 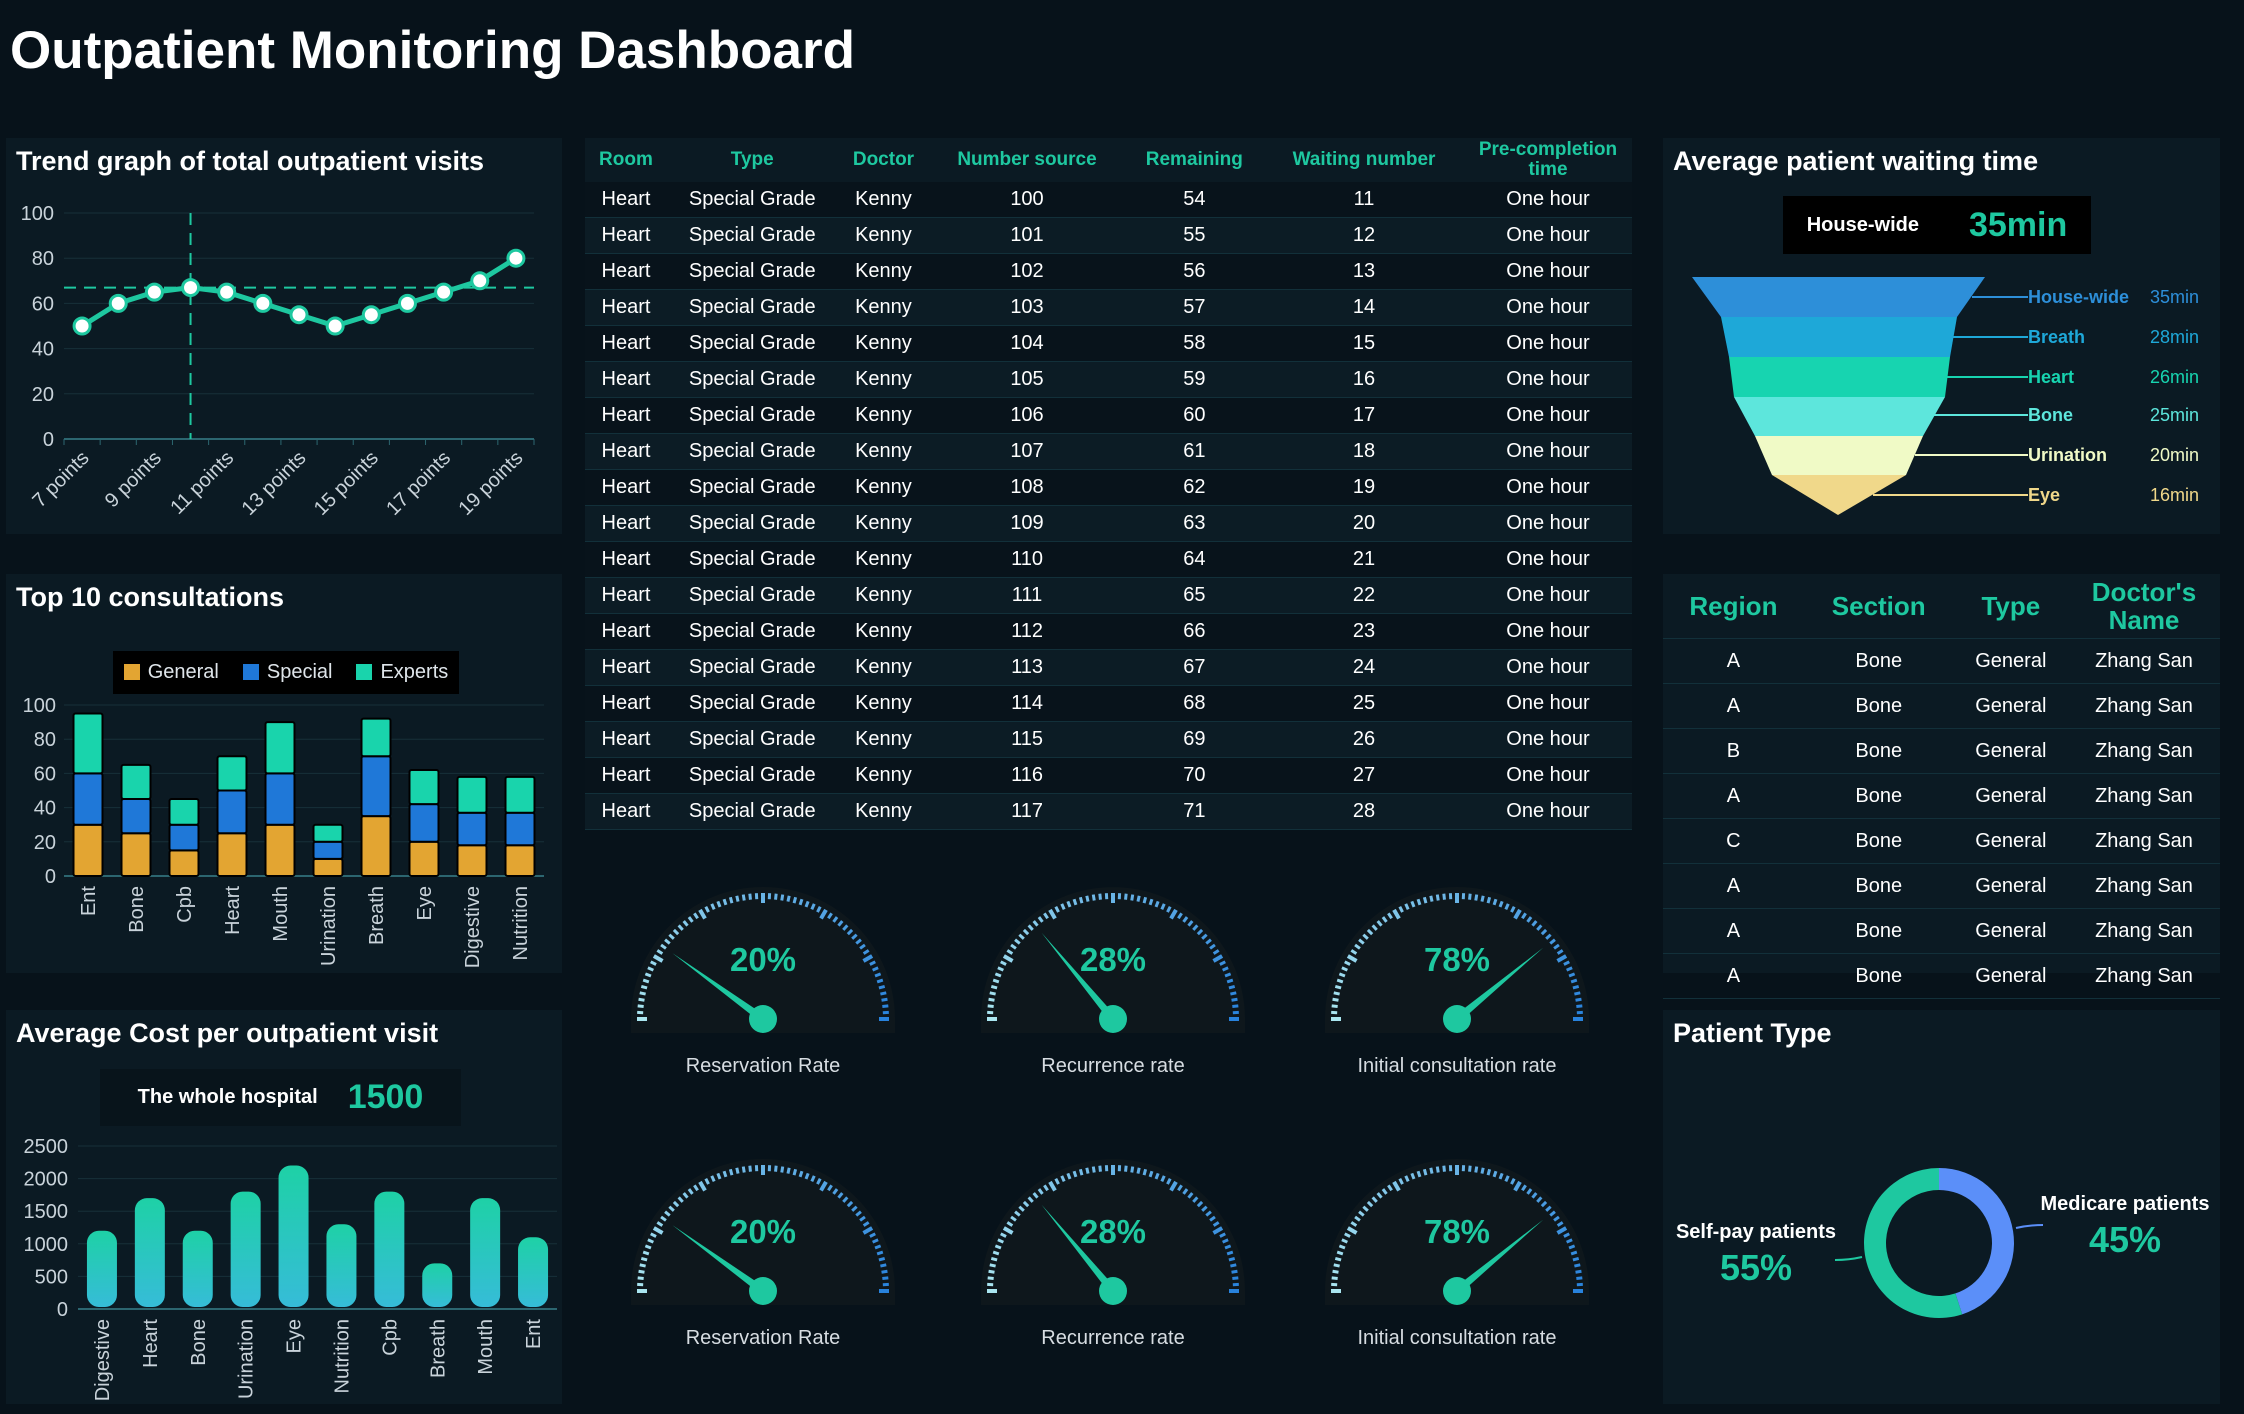 I want to click on column-header: Doctor, so click(x=883, y=160).